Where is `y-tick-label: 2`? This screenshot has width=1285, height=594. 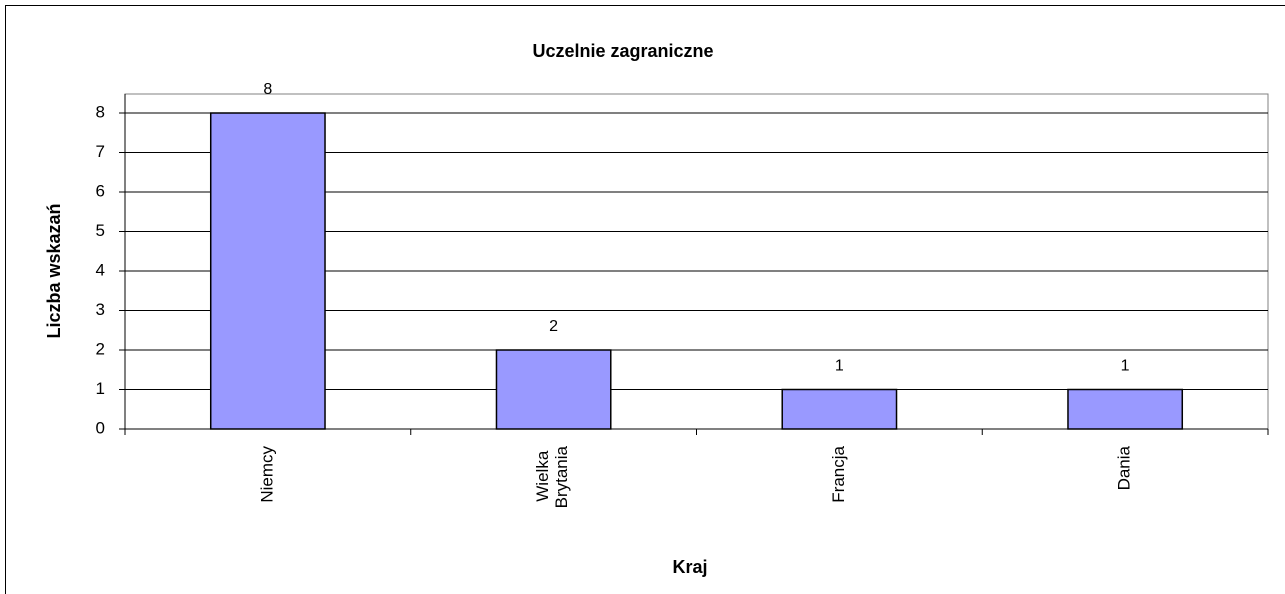
y-tick-label: 2 is located at coordinates (100, 348).